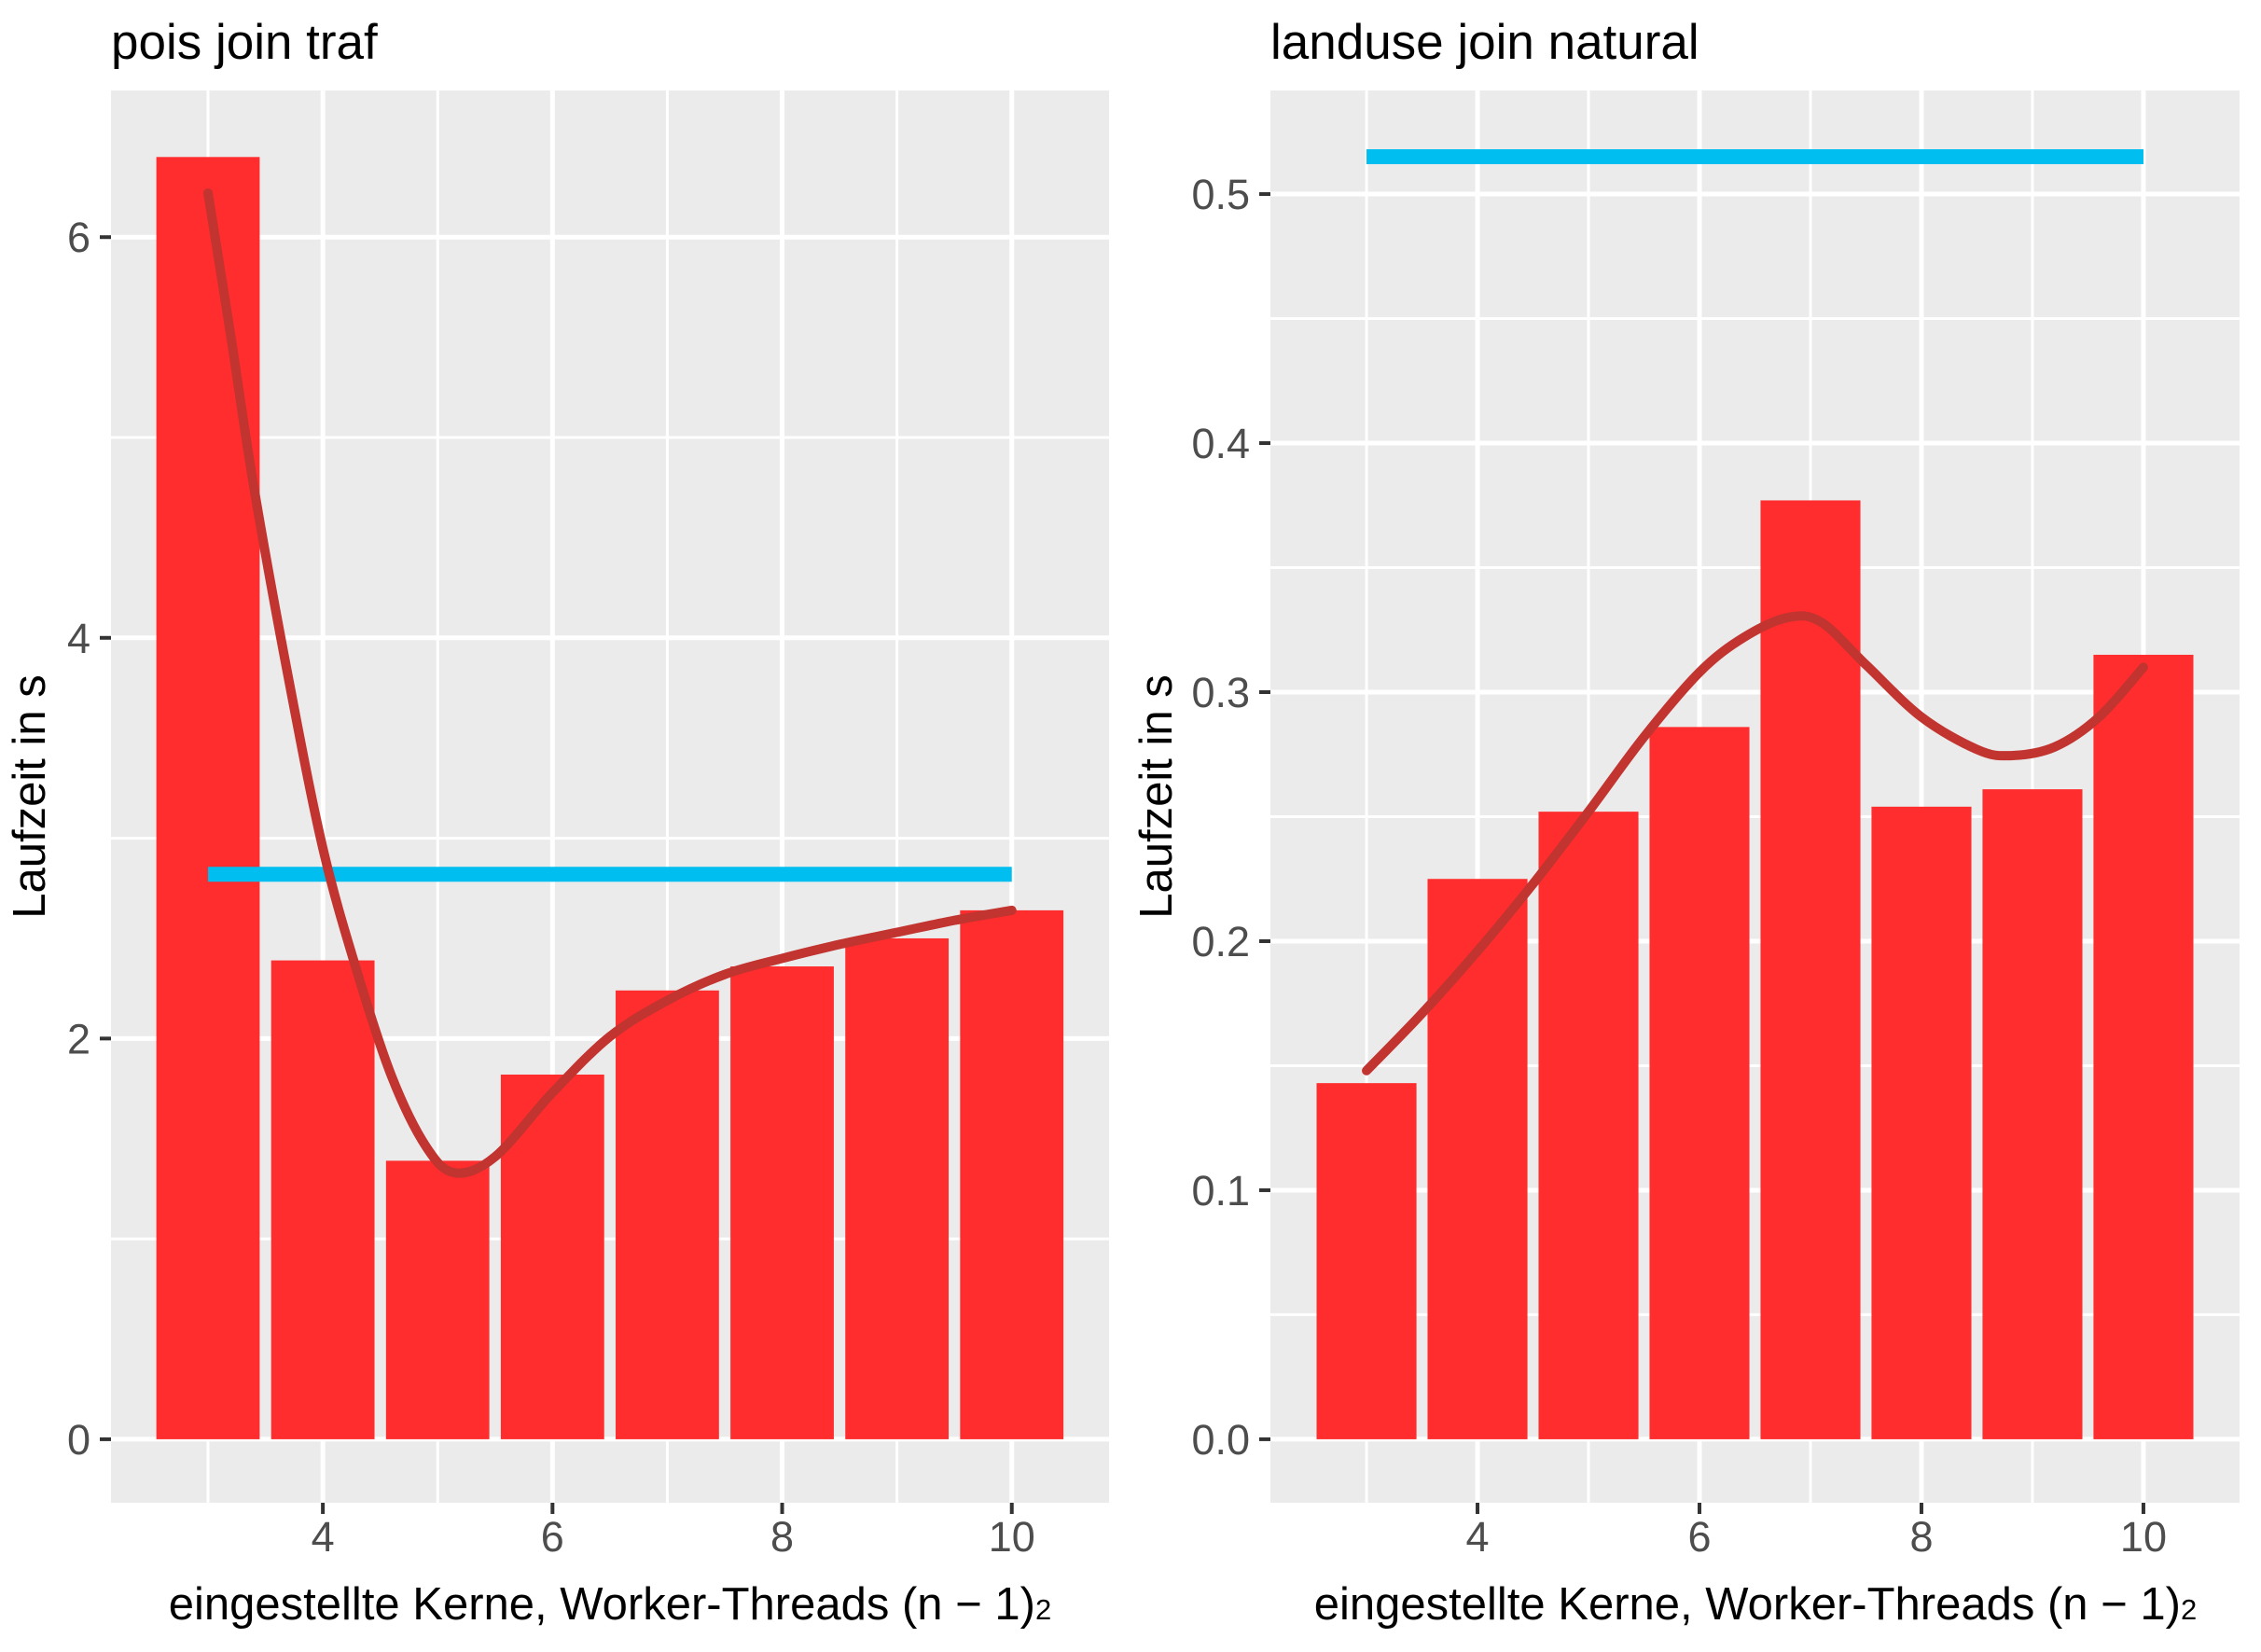 The height and width of the screenshot is (1652, 2261). Describe the element at coordinates (1220, 1191) in the screenshot. I see `y-tick-label: 0.1` at that location.